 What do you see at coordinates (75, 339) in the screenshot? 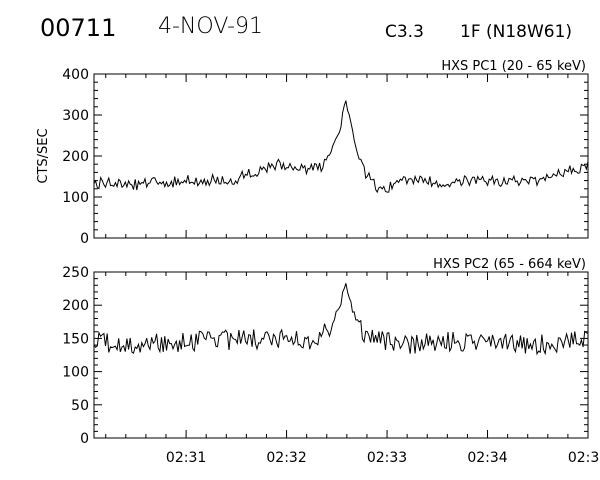
I see `y-tick-label: 150` at bounding box center [75, 339].